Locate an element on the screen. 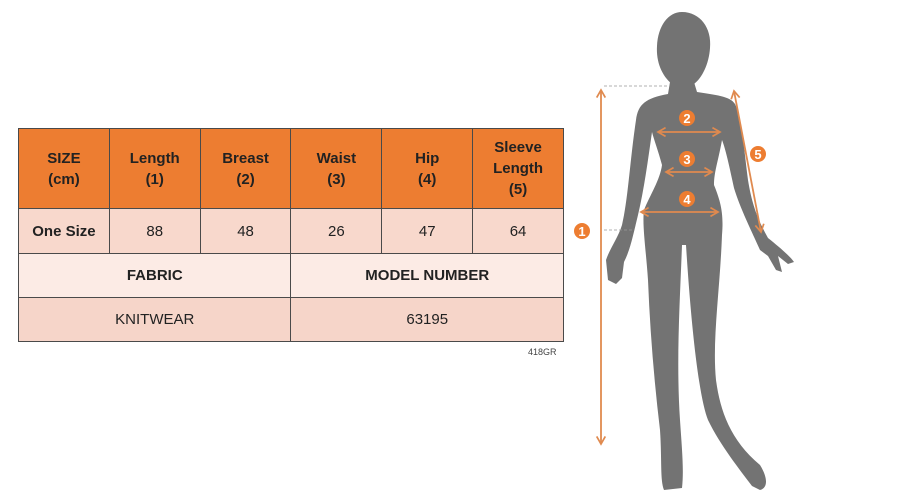 Image resolution: width=900 pixels, height=502 pixels. marker-5: 5 is located at coordinates (758, 154).